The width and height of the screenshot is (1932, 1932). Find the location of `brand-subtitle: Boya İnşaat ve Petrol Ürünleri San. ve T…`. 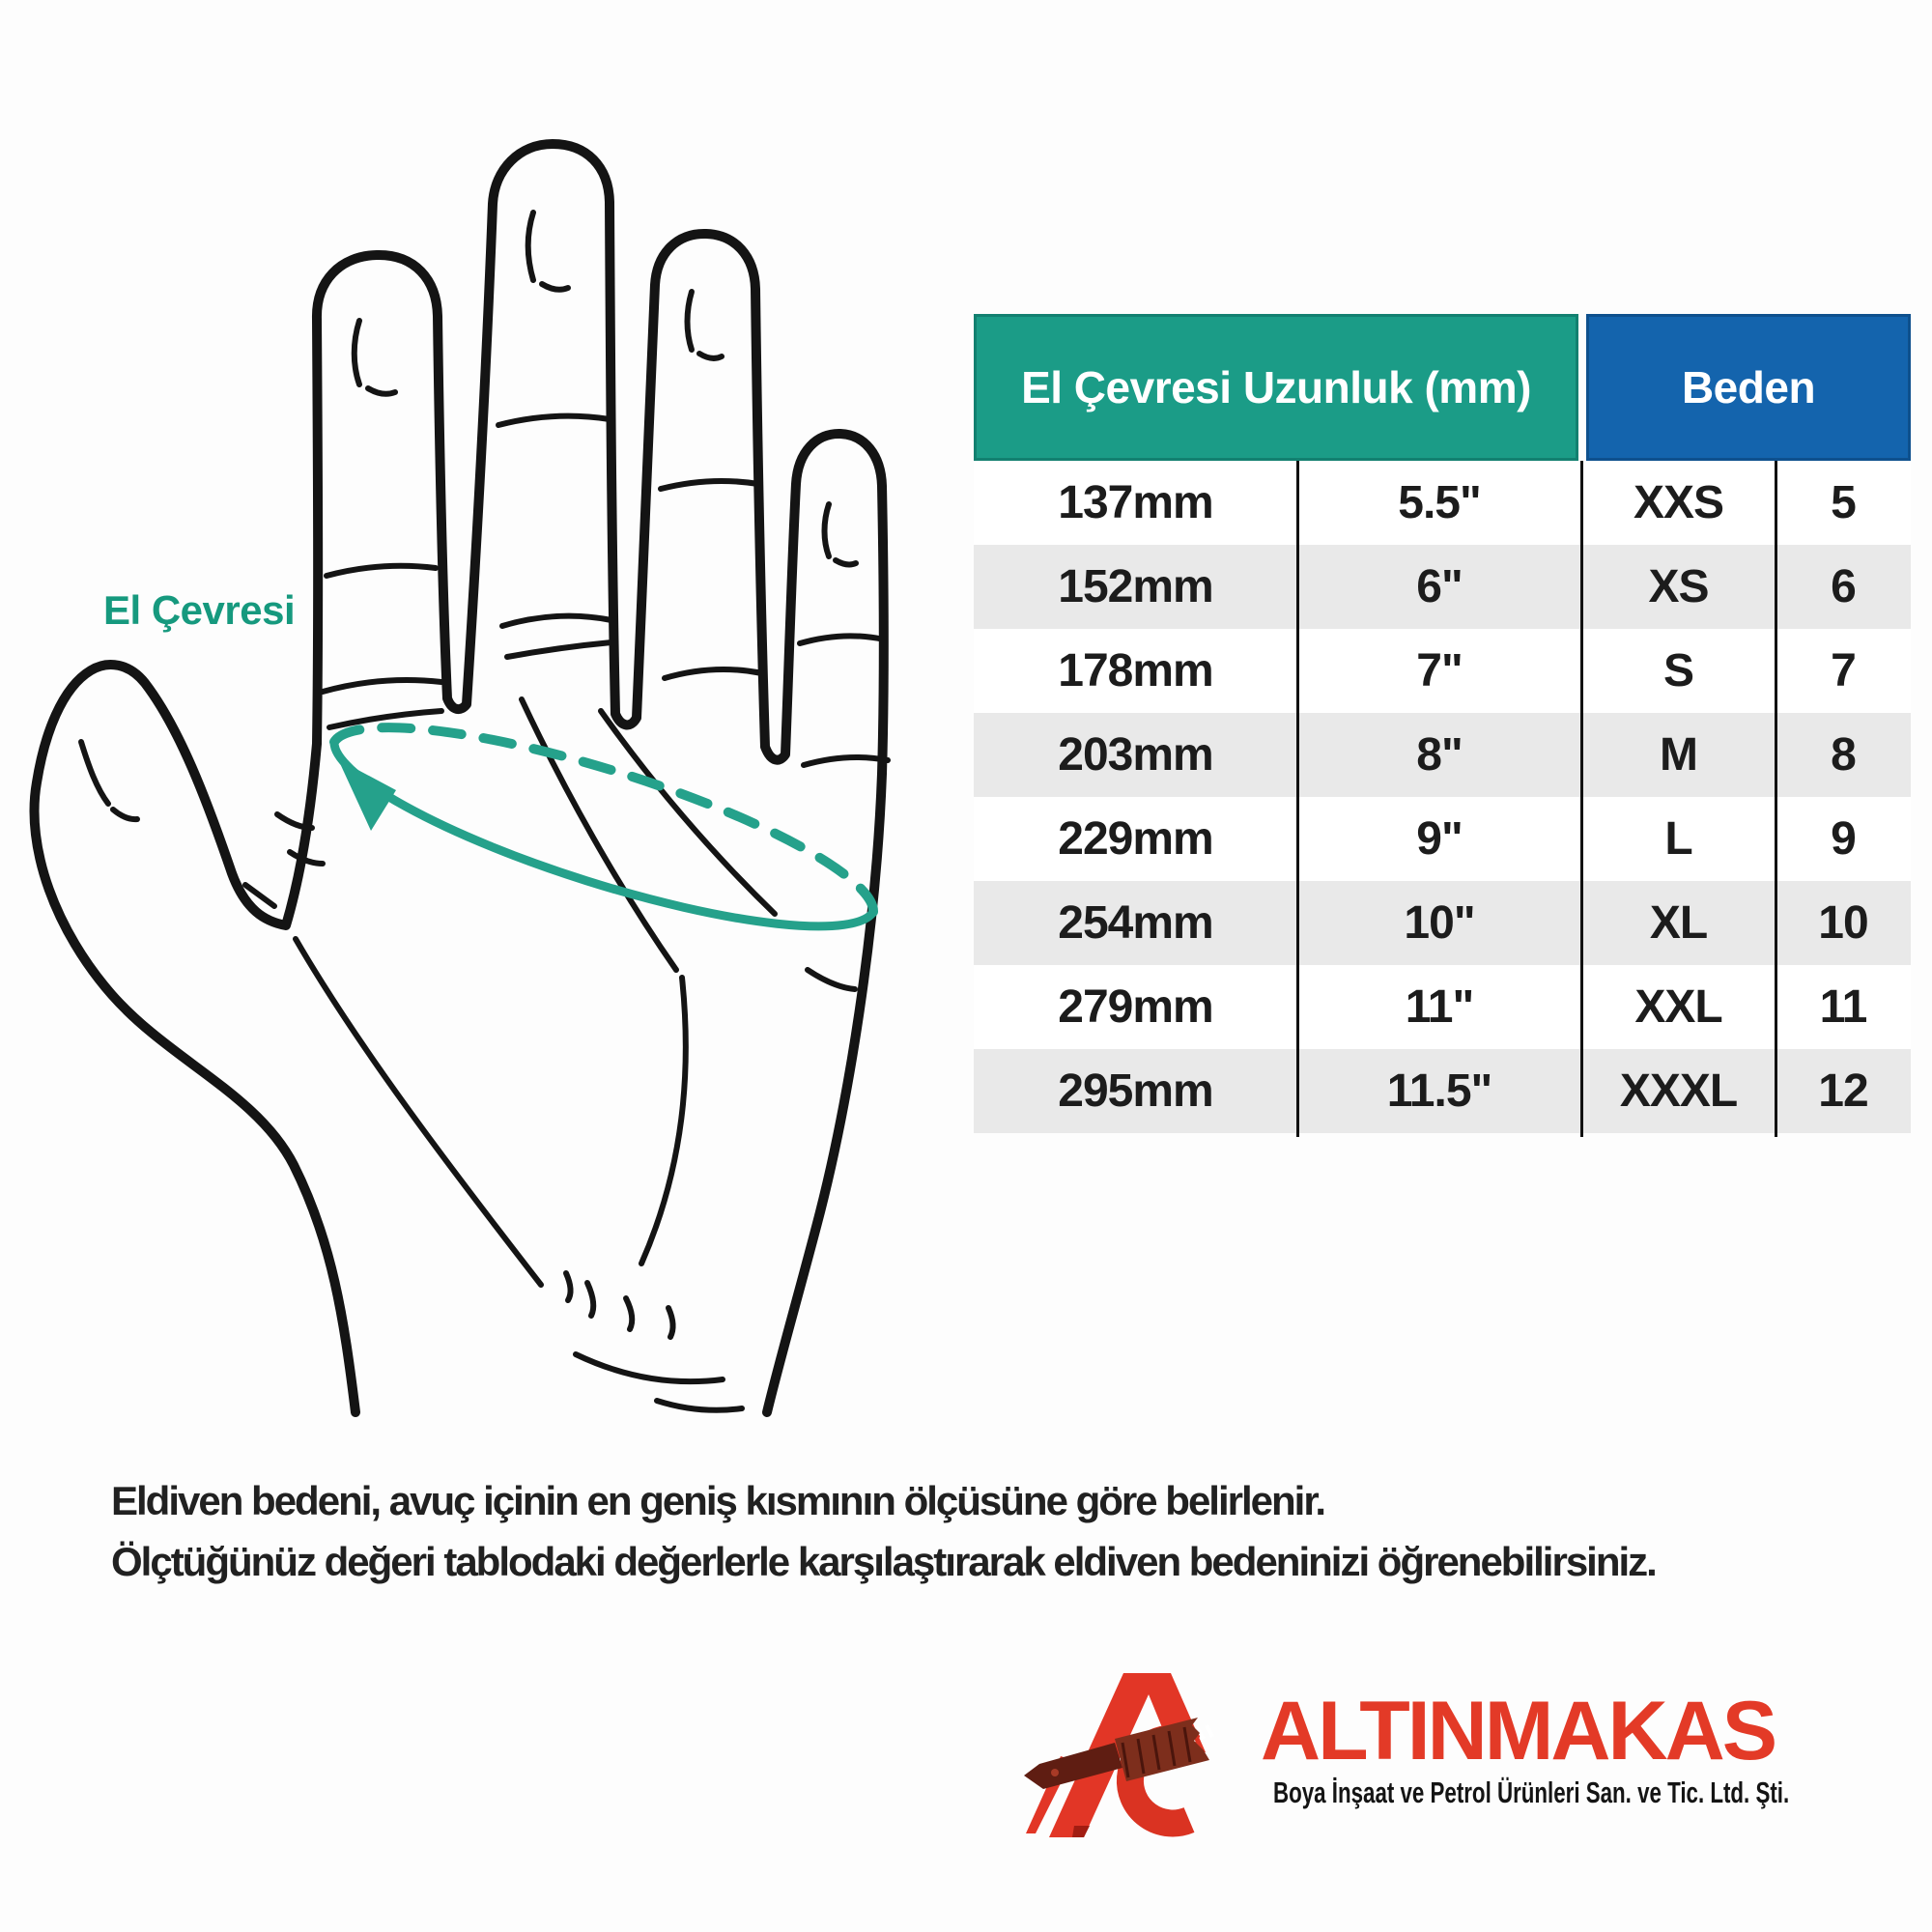

brand-subtitle: Boya İnşaat ve Petrol Ürünleri San. ve T… is located at coordinates (1531, 1792).